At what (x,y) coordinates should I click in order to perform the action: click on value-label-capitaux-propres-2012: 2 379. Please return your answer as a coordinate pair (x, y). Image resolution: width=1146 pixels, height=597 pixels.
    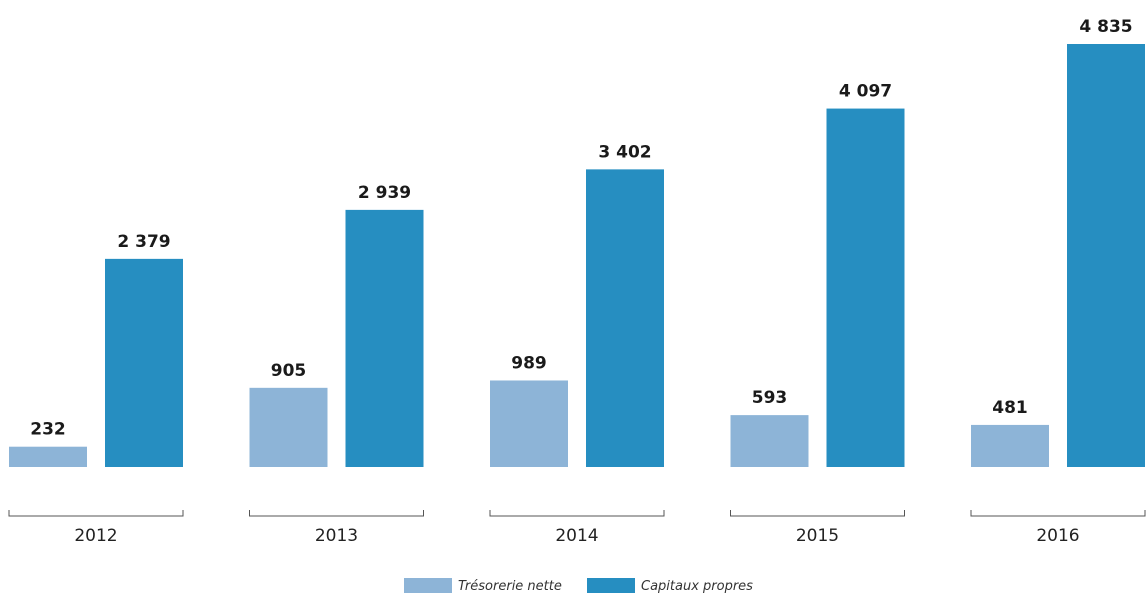
    Looking at the image, I should click on (143, 242).